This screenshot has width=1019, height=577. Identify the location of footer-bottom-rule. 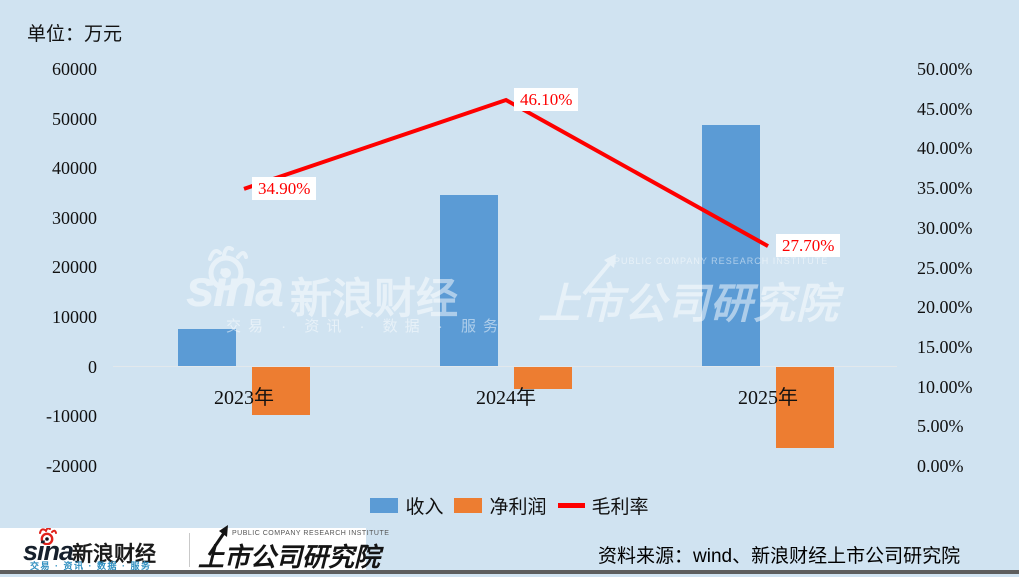
(509, 572).